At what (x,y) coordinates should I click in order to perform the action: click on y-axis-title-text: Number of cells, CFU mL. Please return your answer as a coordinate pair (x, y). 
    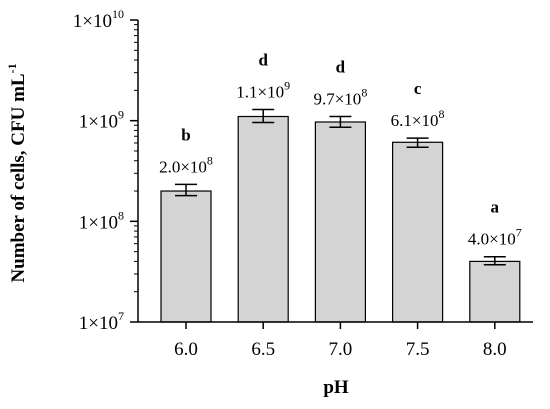
    Looking at the image, I should click on (18, 177).